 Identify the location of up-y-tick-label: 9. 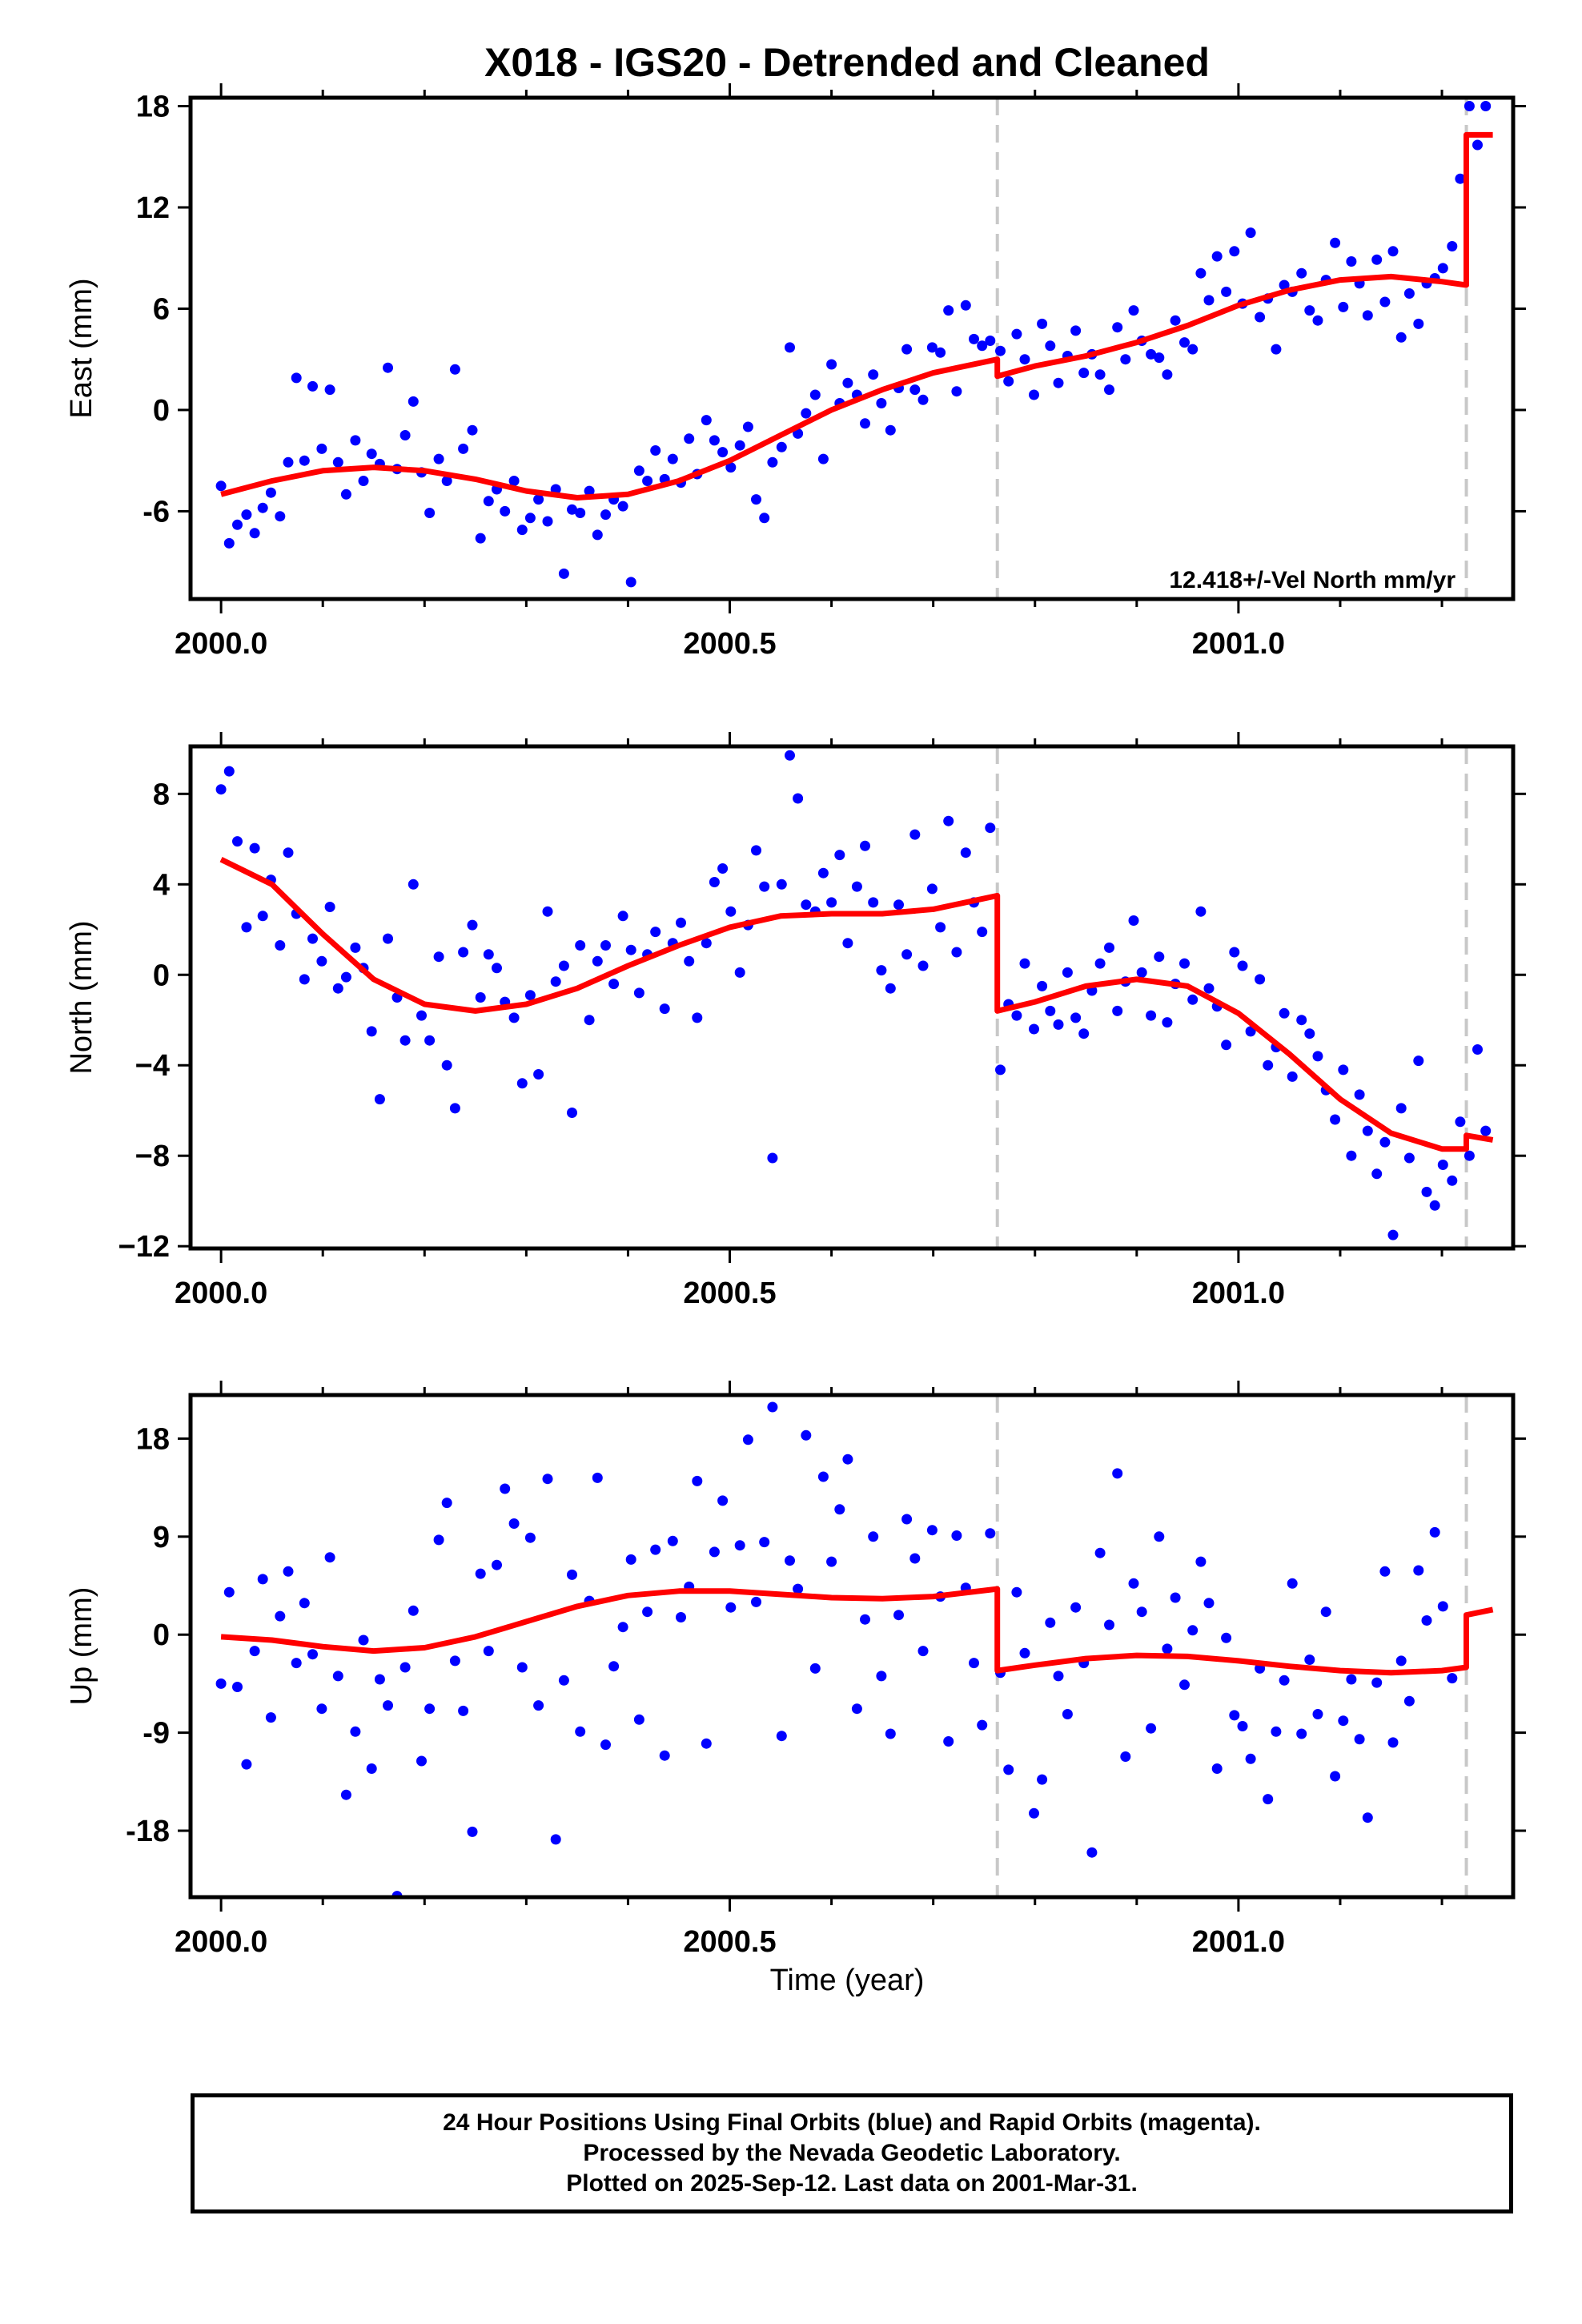
(161, 1537).